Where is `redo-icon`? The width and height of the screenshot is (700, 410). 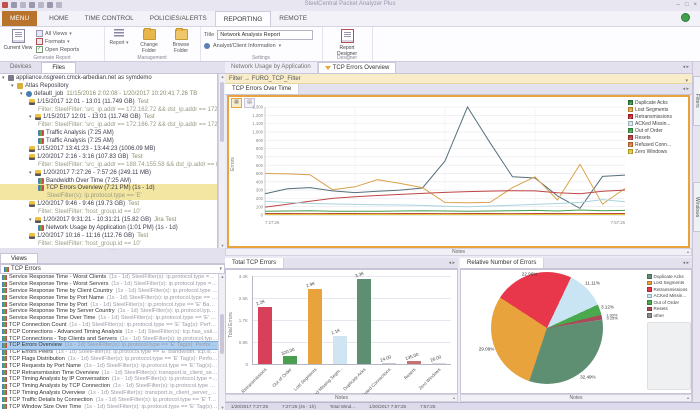
redo-icon is located at coordinates (41, 5).